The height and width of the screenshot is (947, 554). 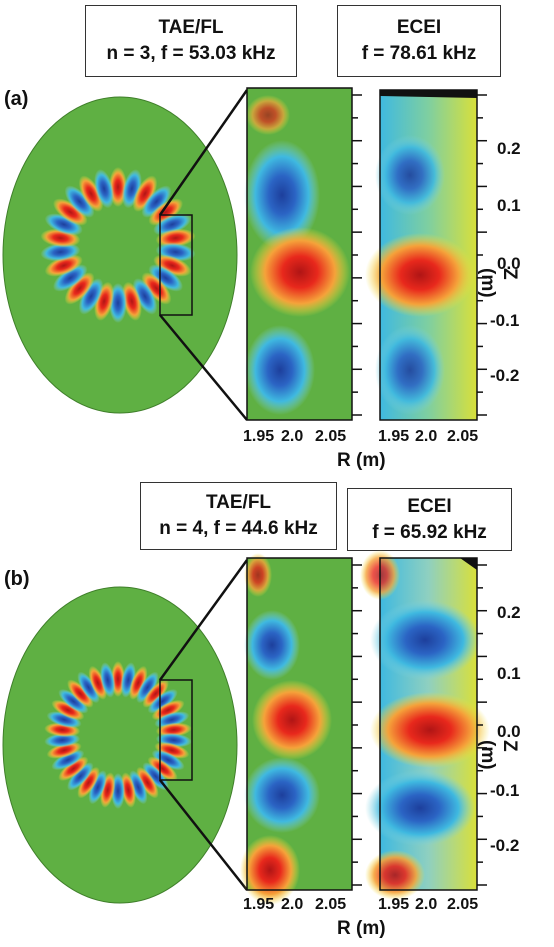 I want to click on zoom-box-b, so click(x=176, y=730).